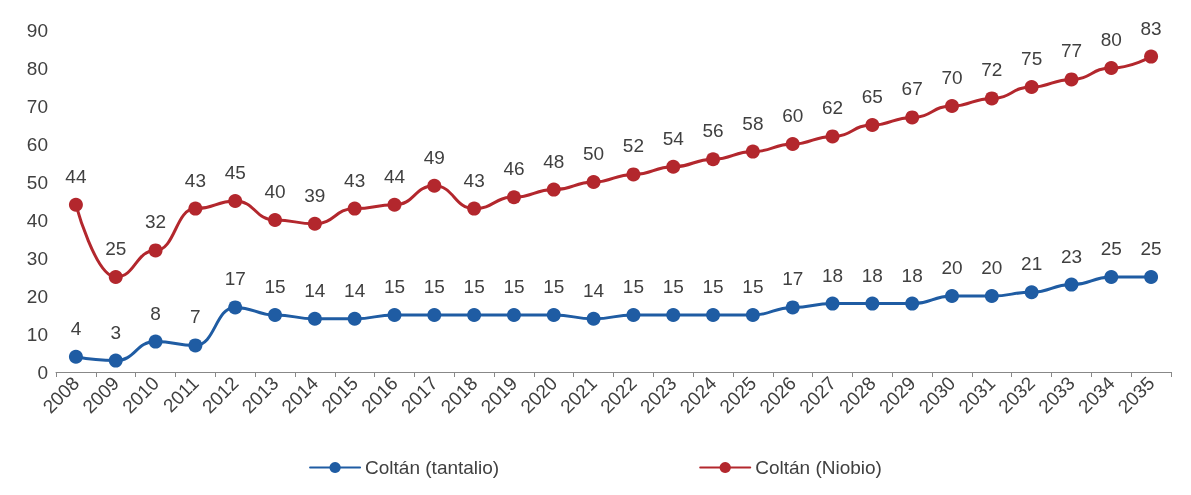 This screenshot has height=495, width=1191. I want to click on data-label: 20, so click(952, 267).